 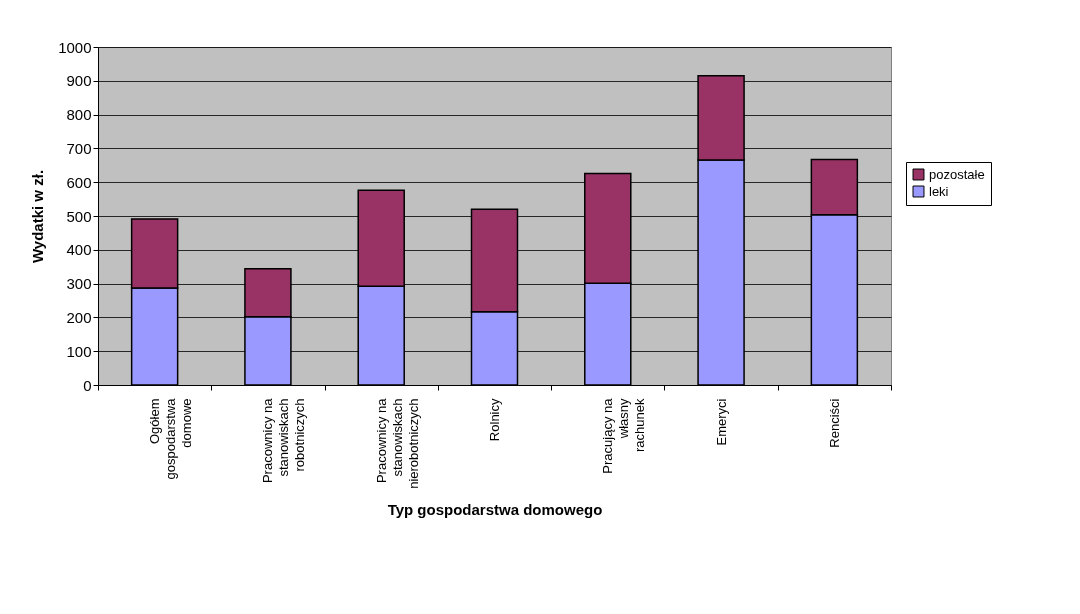 I want to click on y-tick-label: 400, so click(x=79, y=250).